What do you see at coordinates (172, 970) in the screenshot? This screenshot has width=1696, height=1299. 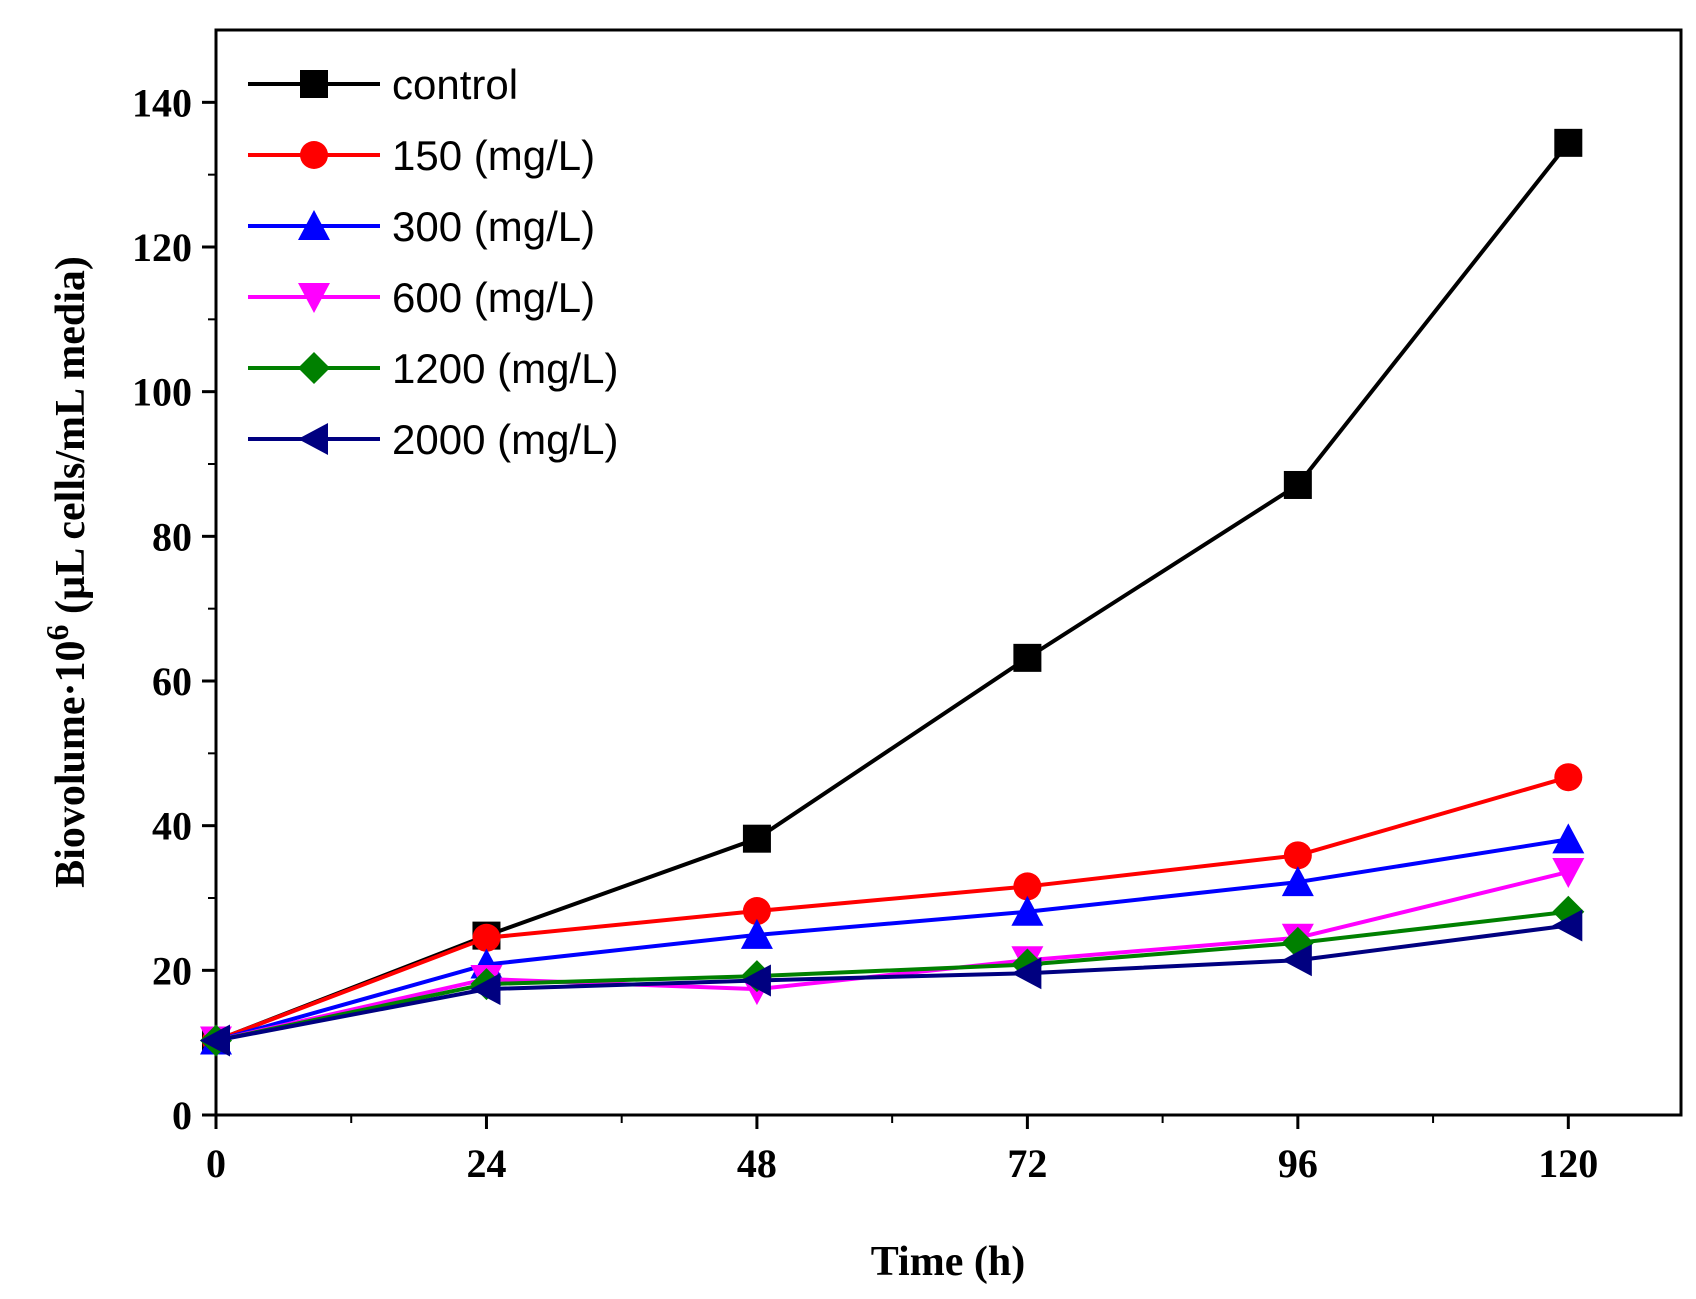 I see `y-tick-label-20: 20` at bounding box center [172, 970].